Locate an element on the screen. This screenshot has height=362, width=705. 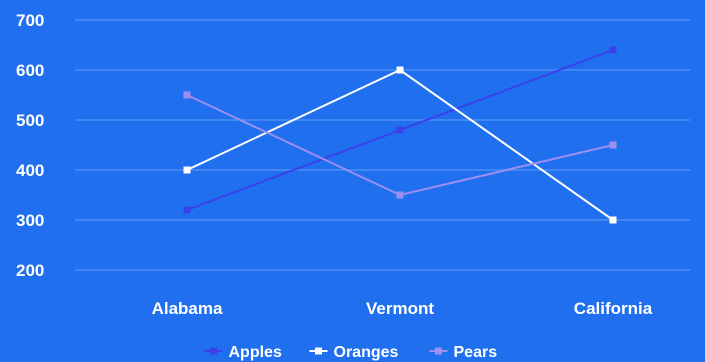
legend-item-oranges: Oranges is located at coordinates (354, 352).